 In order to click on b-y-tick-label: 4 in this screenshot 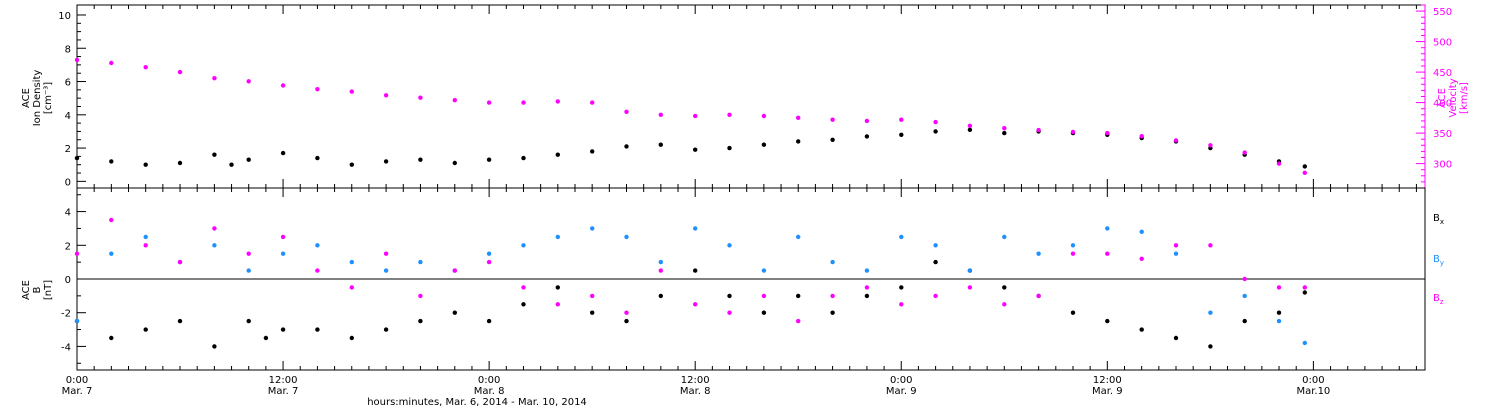, I will do `click(68, 213)`.